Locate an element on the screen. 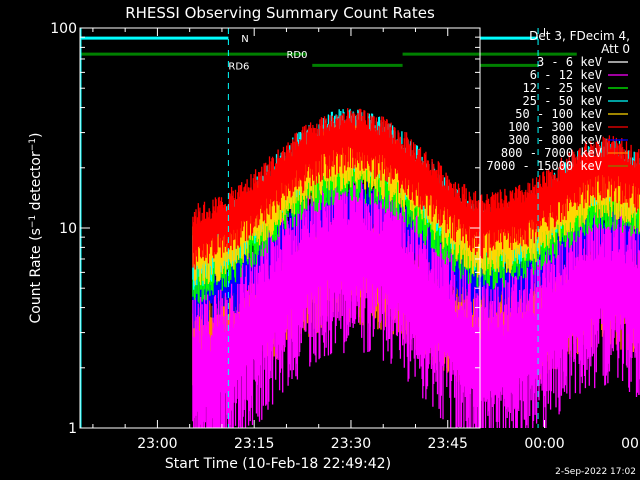  flag-label-n: N is located at coordinates (244, 39).